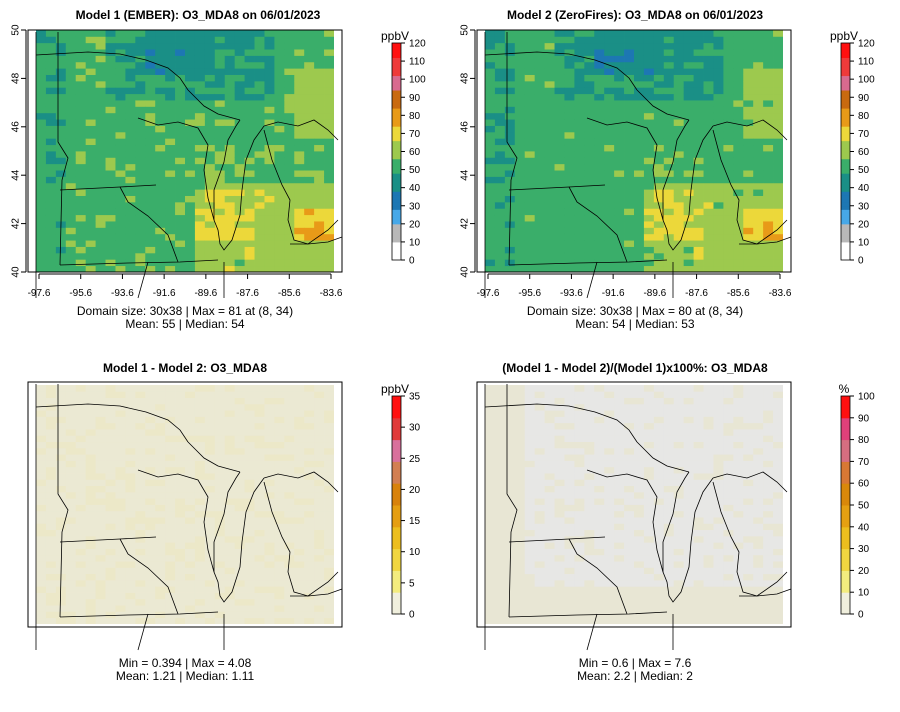  What do you see at coordinates (864, 170) in the screenshot?
I see `colorbar-tick-label: 50` at bounding box center [864, 170].